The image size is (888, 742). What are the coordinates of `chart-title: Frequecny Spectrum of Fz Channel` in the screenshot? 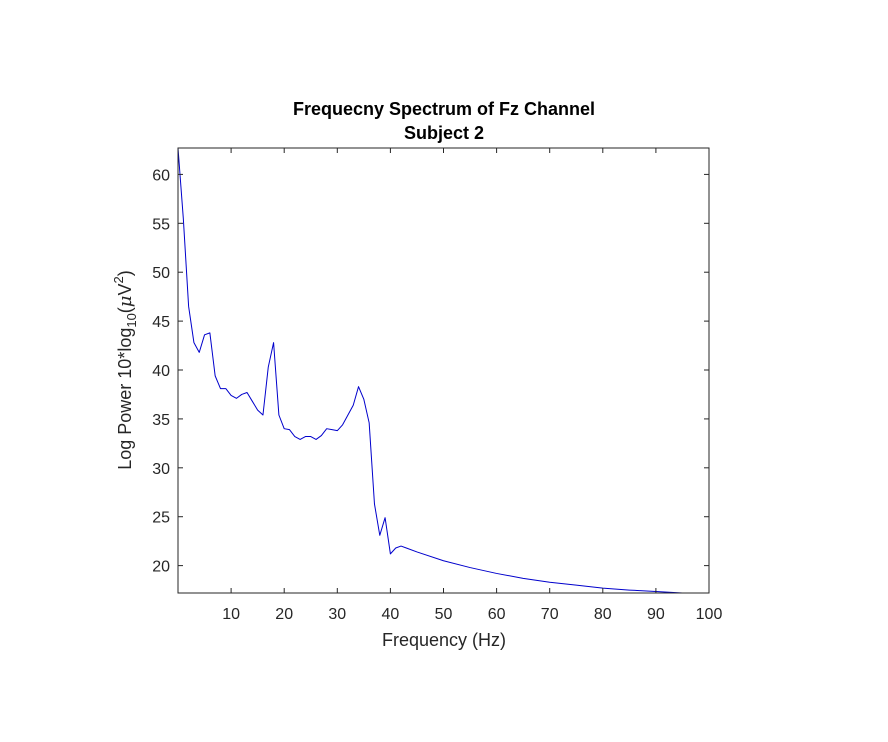 It's located at (444, 109).